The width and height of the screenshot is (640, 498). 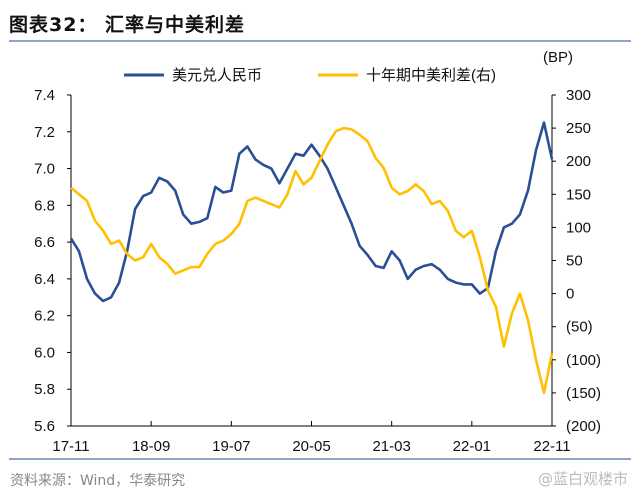 What do you see at coordinates (583, 393) in the screenshot?
I see `right-tick-label: (150)` at bounding box center [583, 393].